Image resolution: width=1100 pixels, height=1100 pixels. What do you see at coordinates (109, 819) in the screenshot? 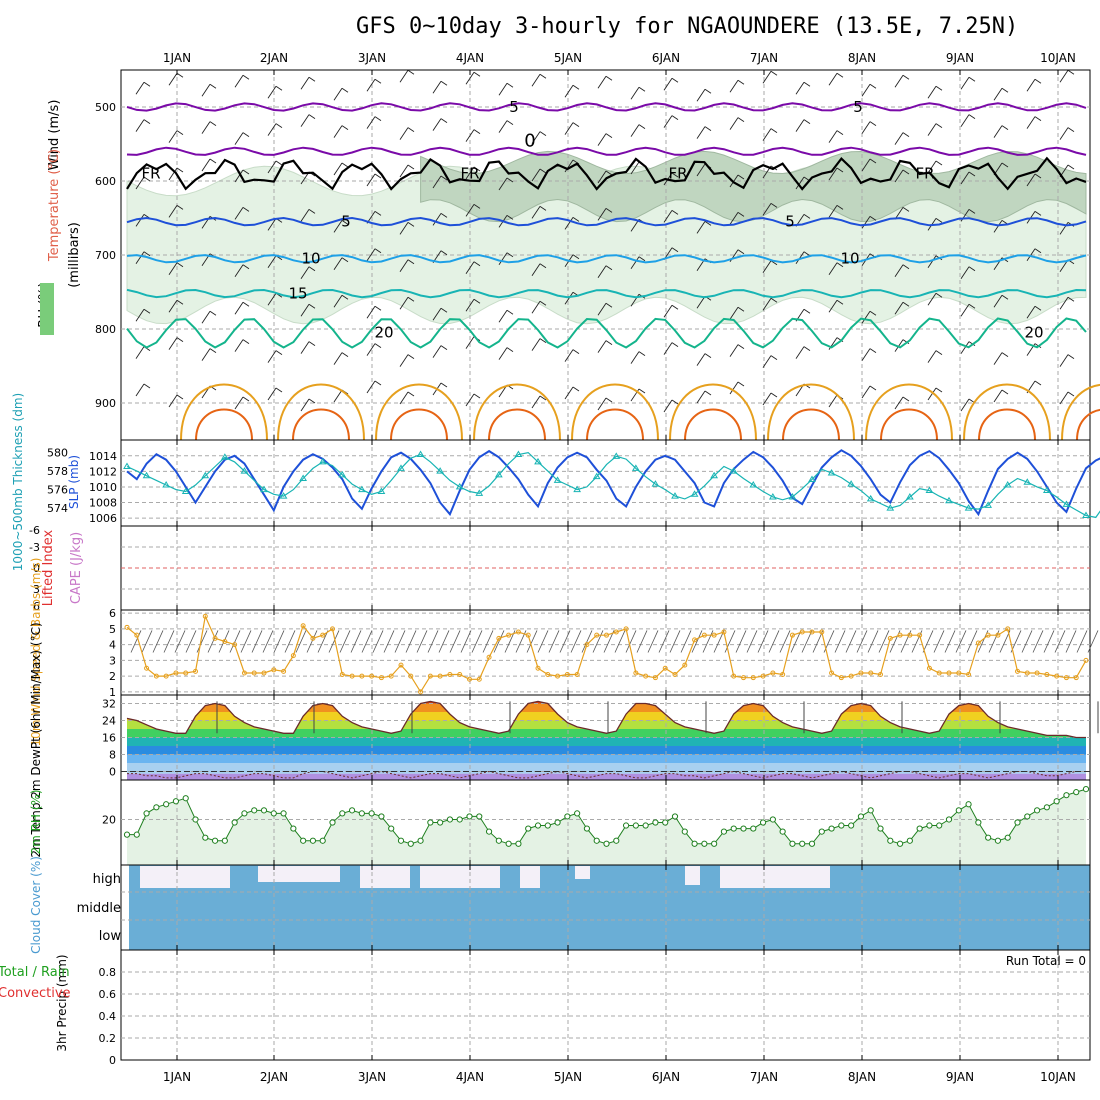
I see `y-tick-label: 20` at bounding box center [109, 819].